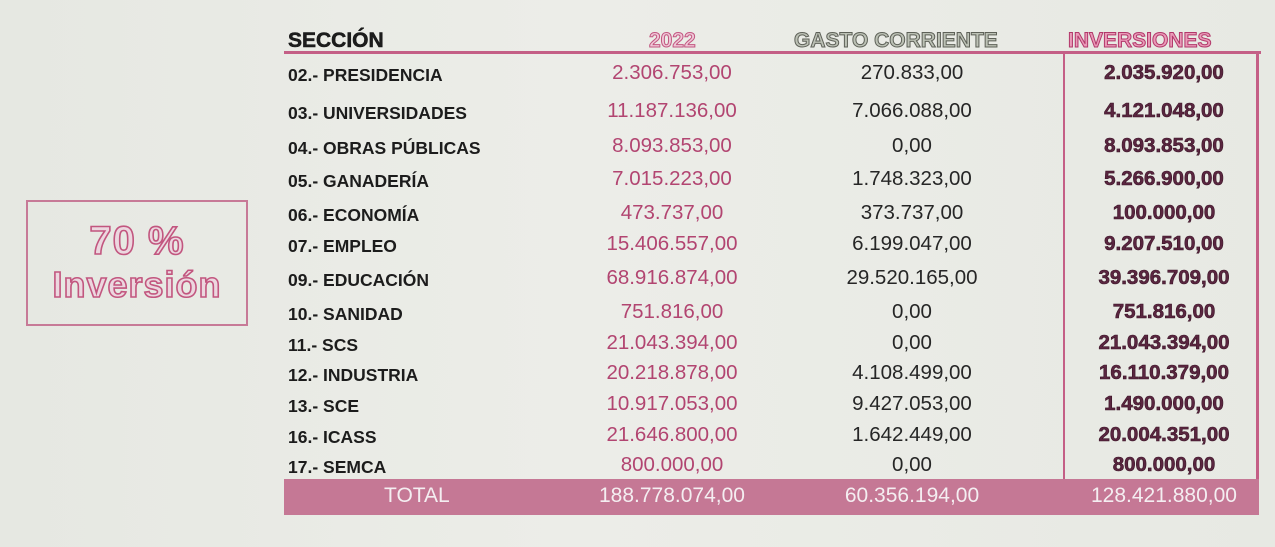 This screenshot has width=1275, height=547. Describe the element at coordinates (912, 277) in the screenshot. I see `row-gasto: 29.520.165,00` at that location.